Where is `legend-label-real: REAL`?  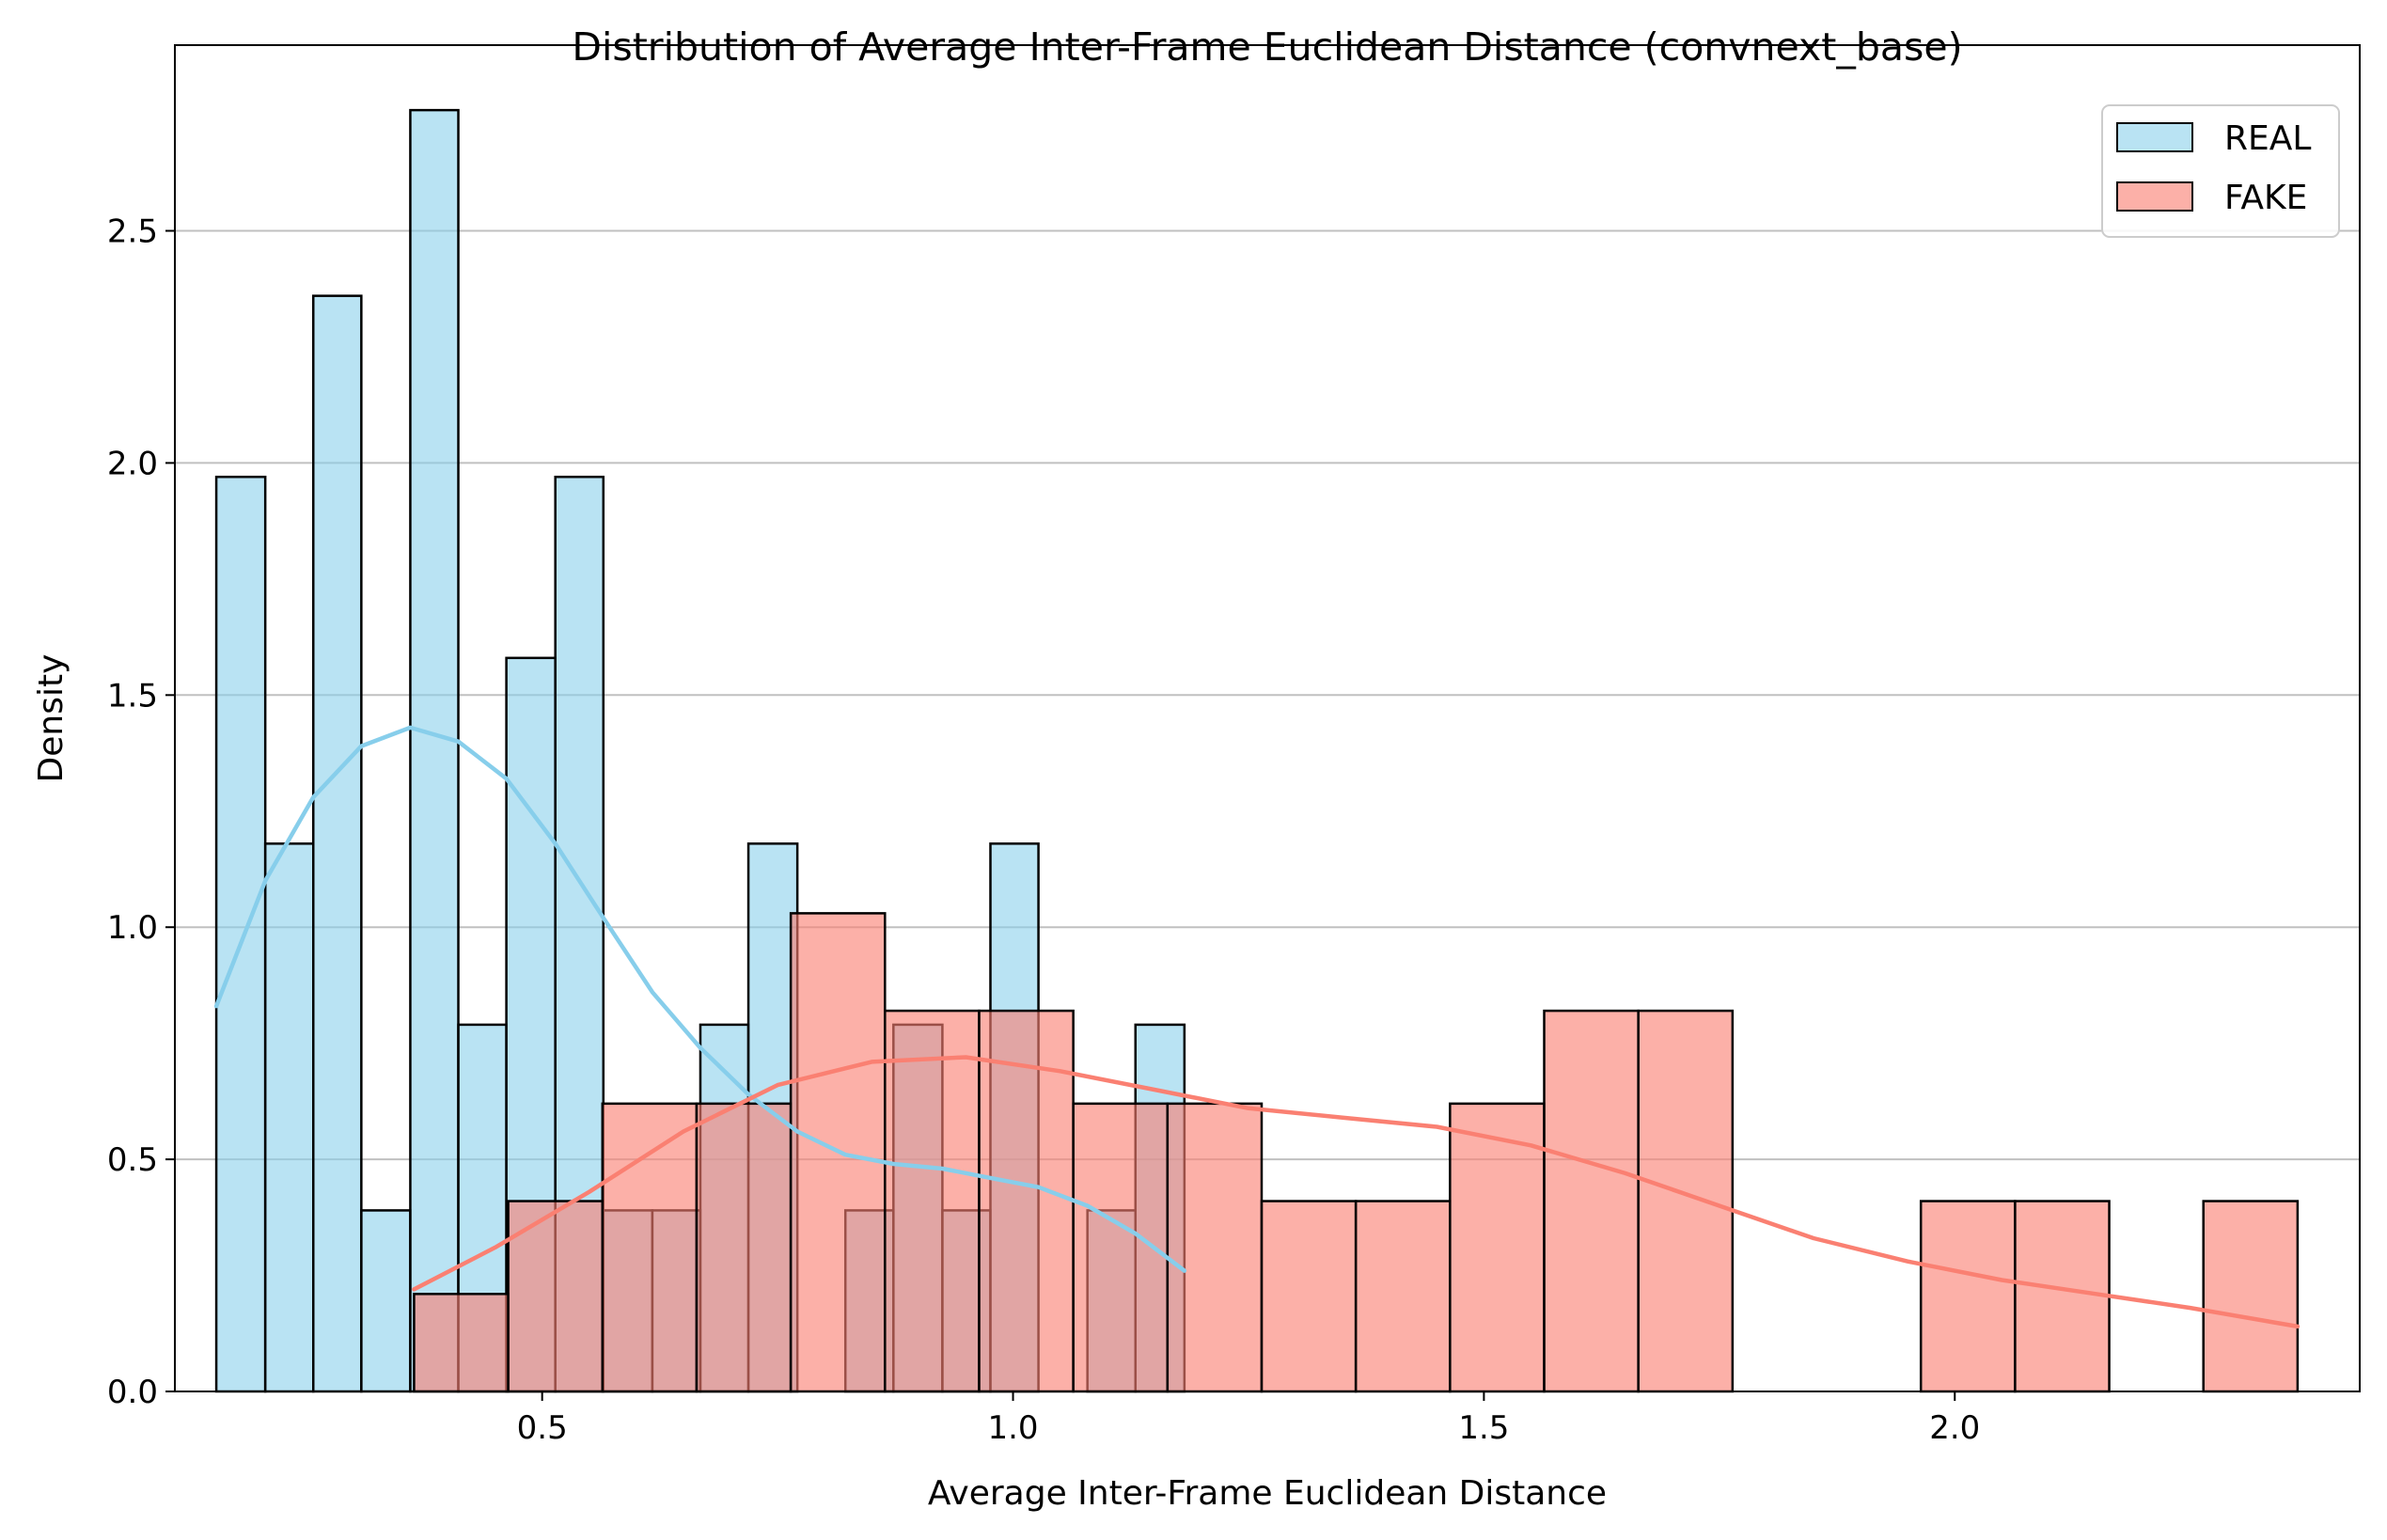
legend-label-real: REAL is located at coordinates (2267, 138).